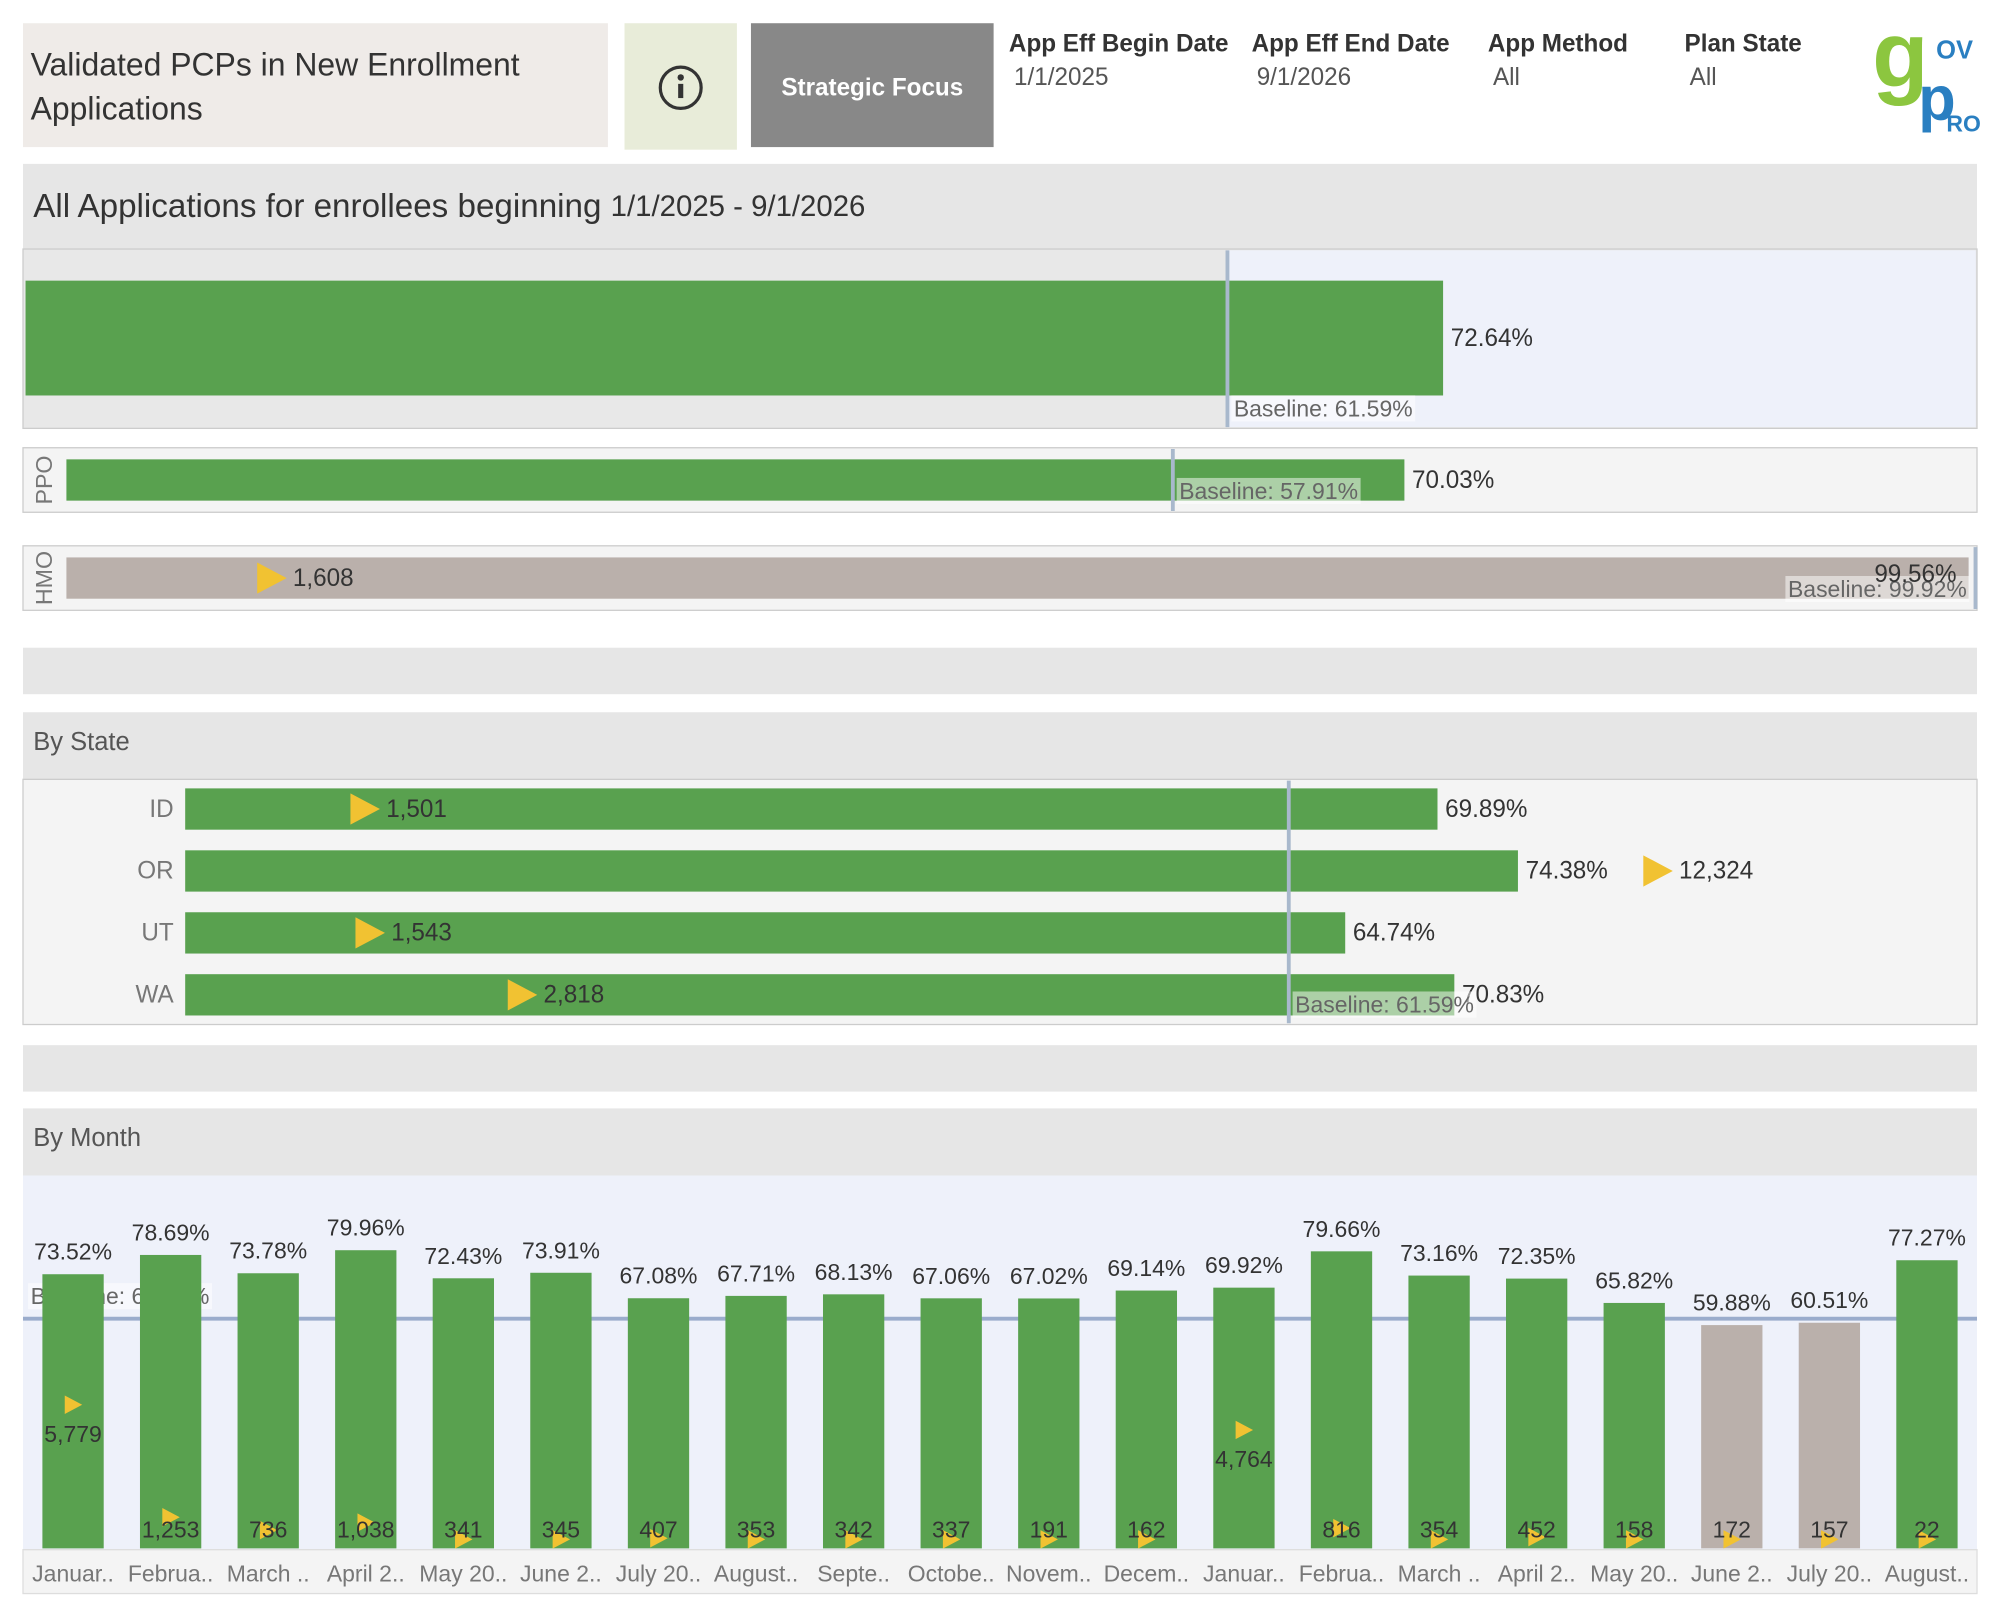 The height and width of the screenshot is (1600, 2000). Describe the element at coordinates (1268, 491) in the screenshot. I see `baseline-label: Baseline: 57.91%` at that location.